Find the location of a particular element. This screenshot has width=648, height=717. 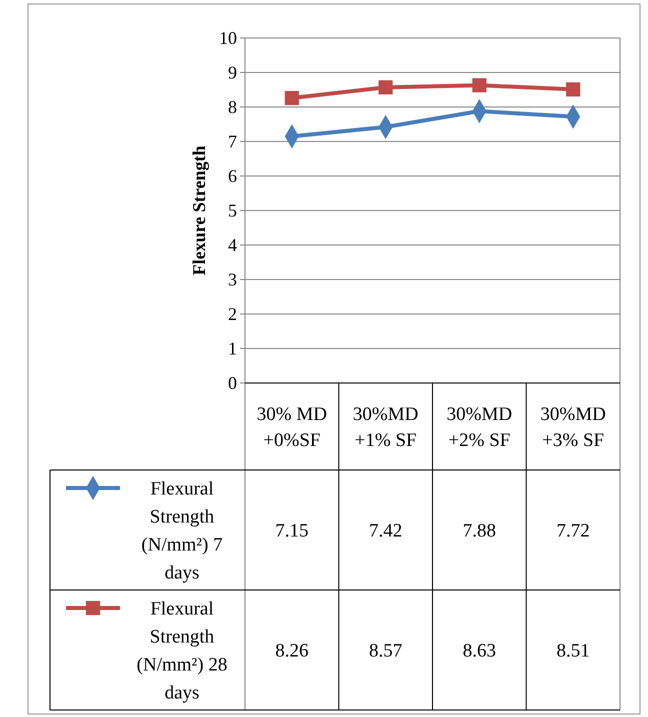

x-tick-label: 30%MD+2% SF is located at coordinates (479, 428).